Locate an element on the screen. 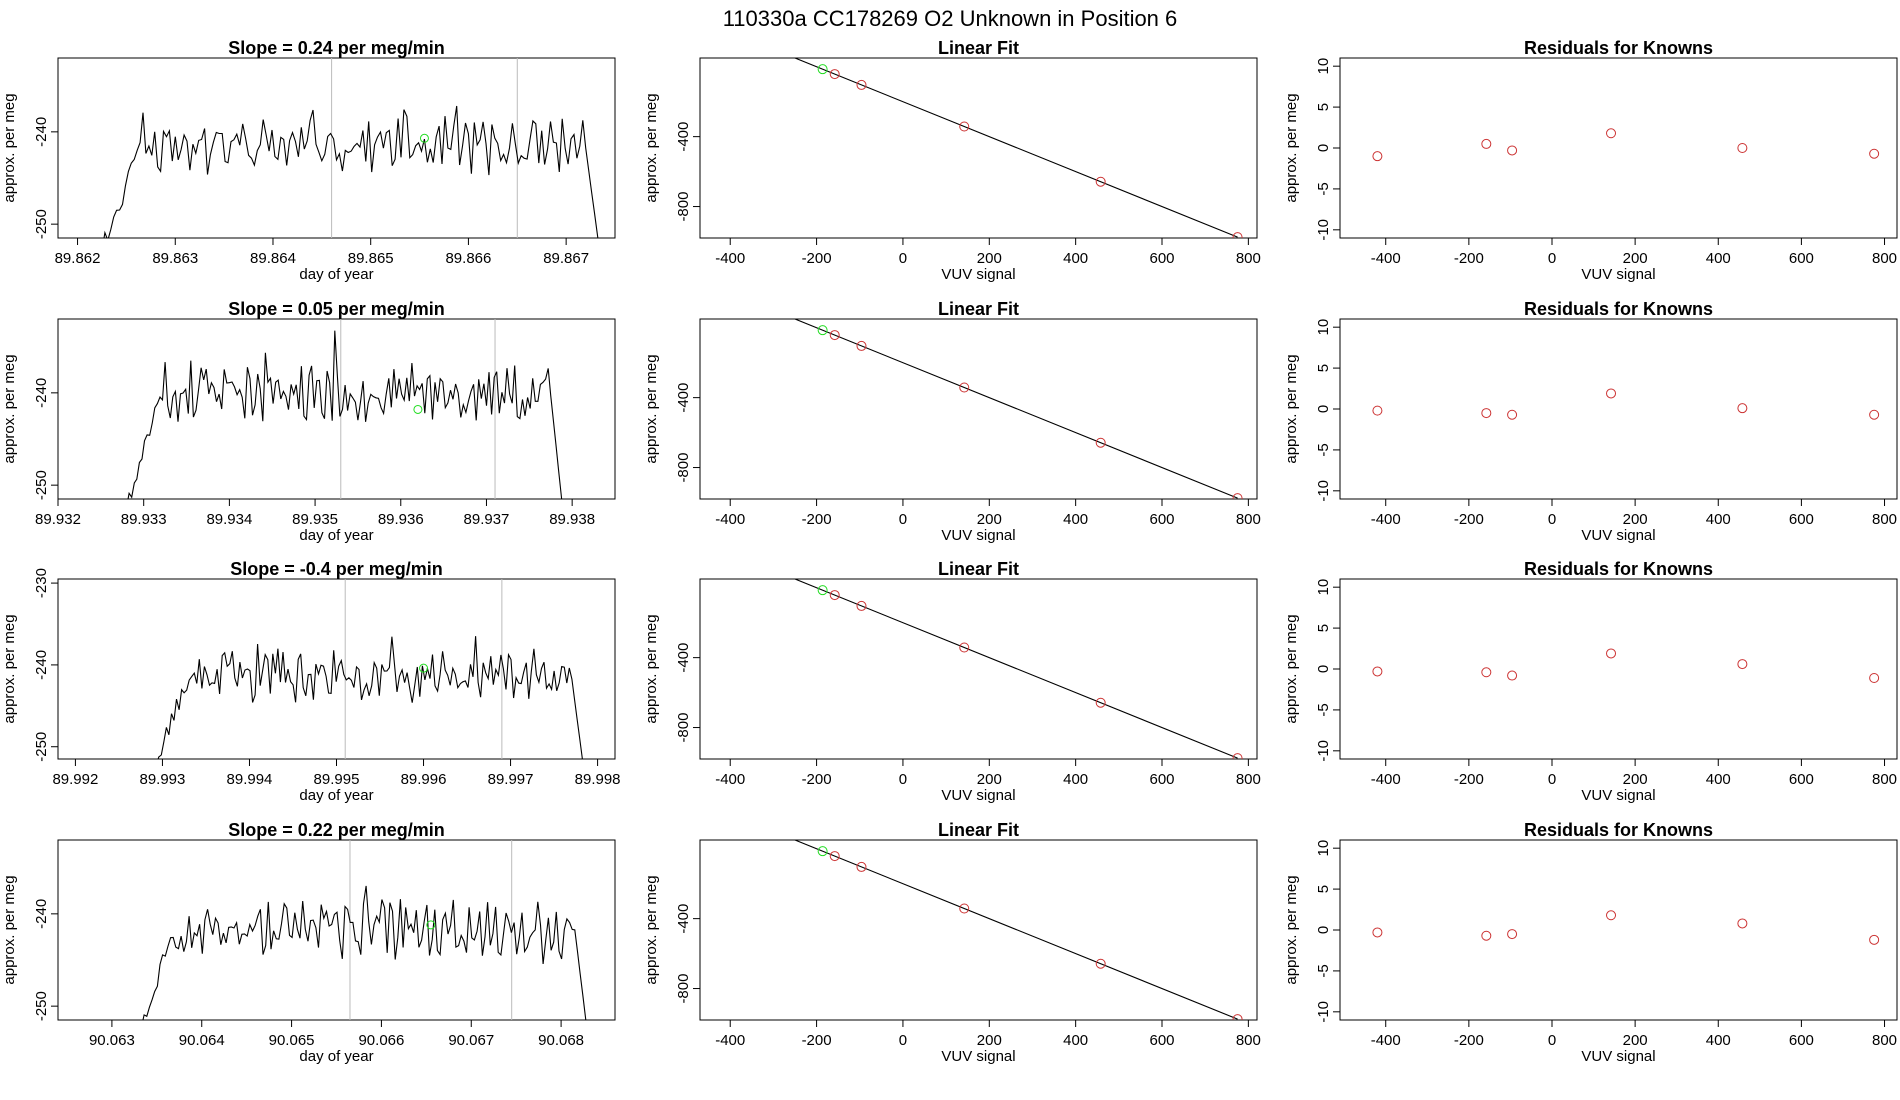 The image size is (1900, 1100). panel-title: Residuals for Knowns is located at coordinates (1618, 569).